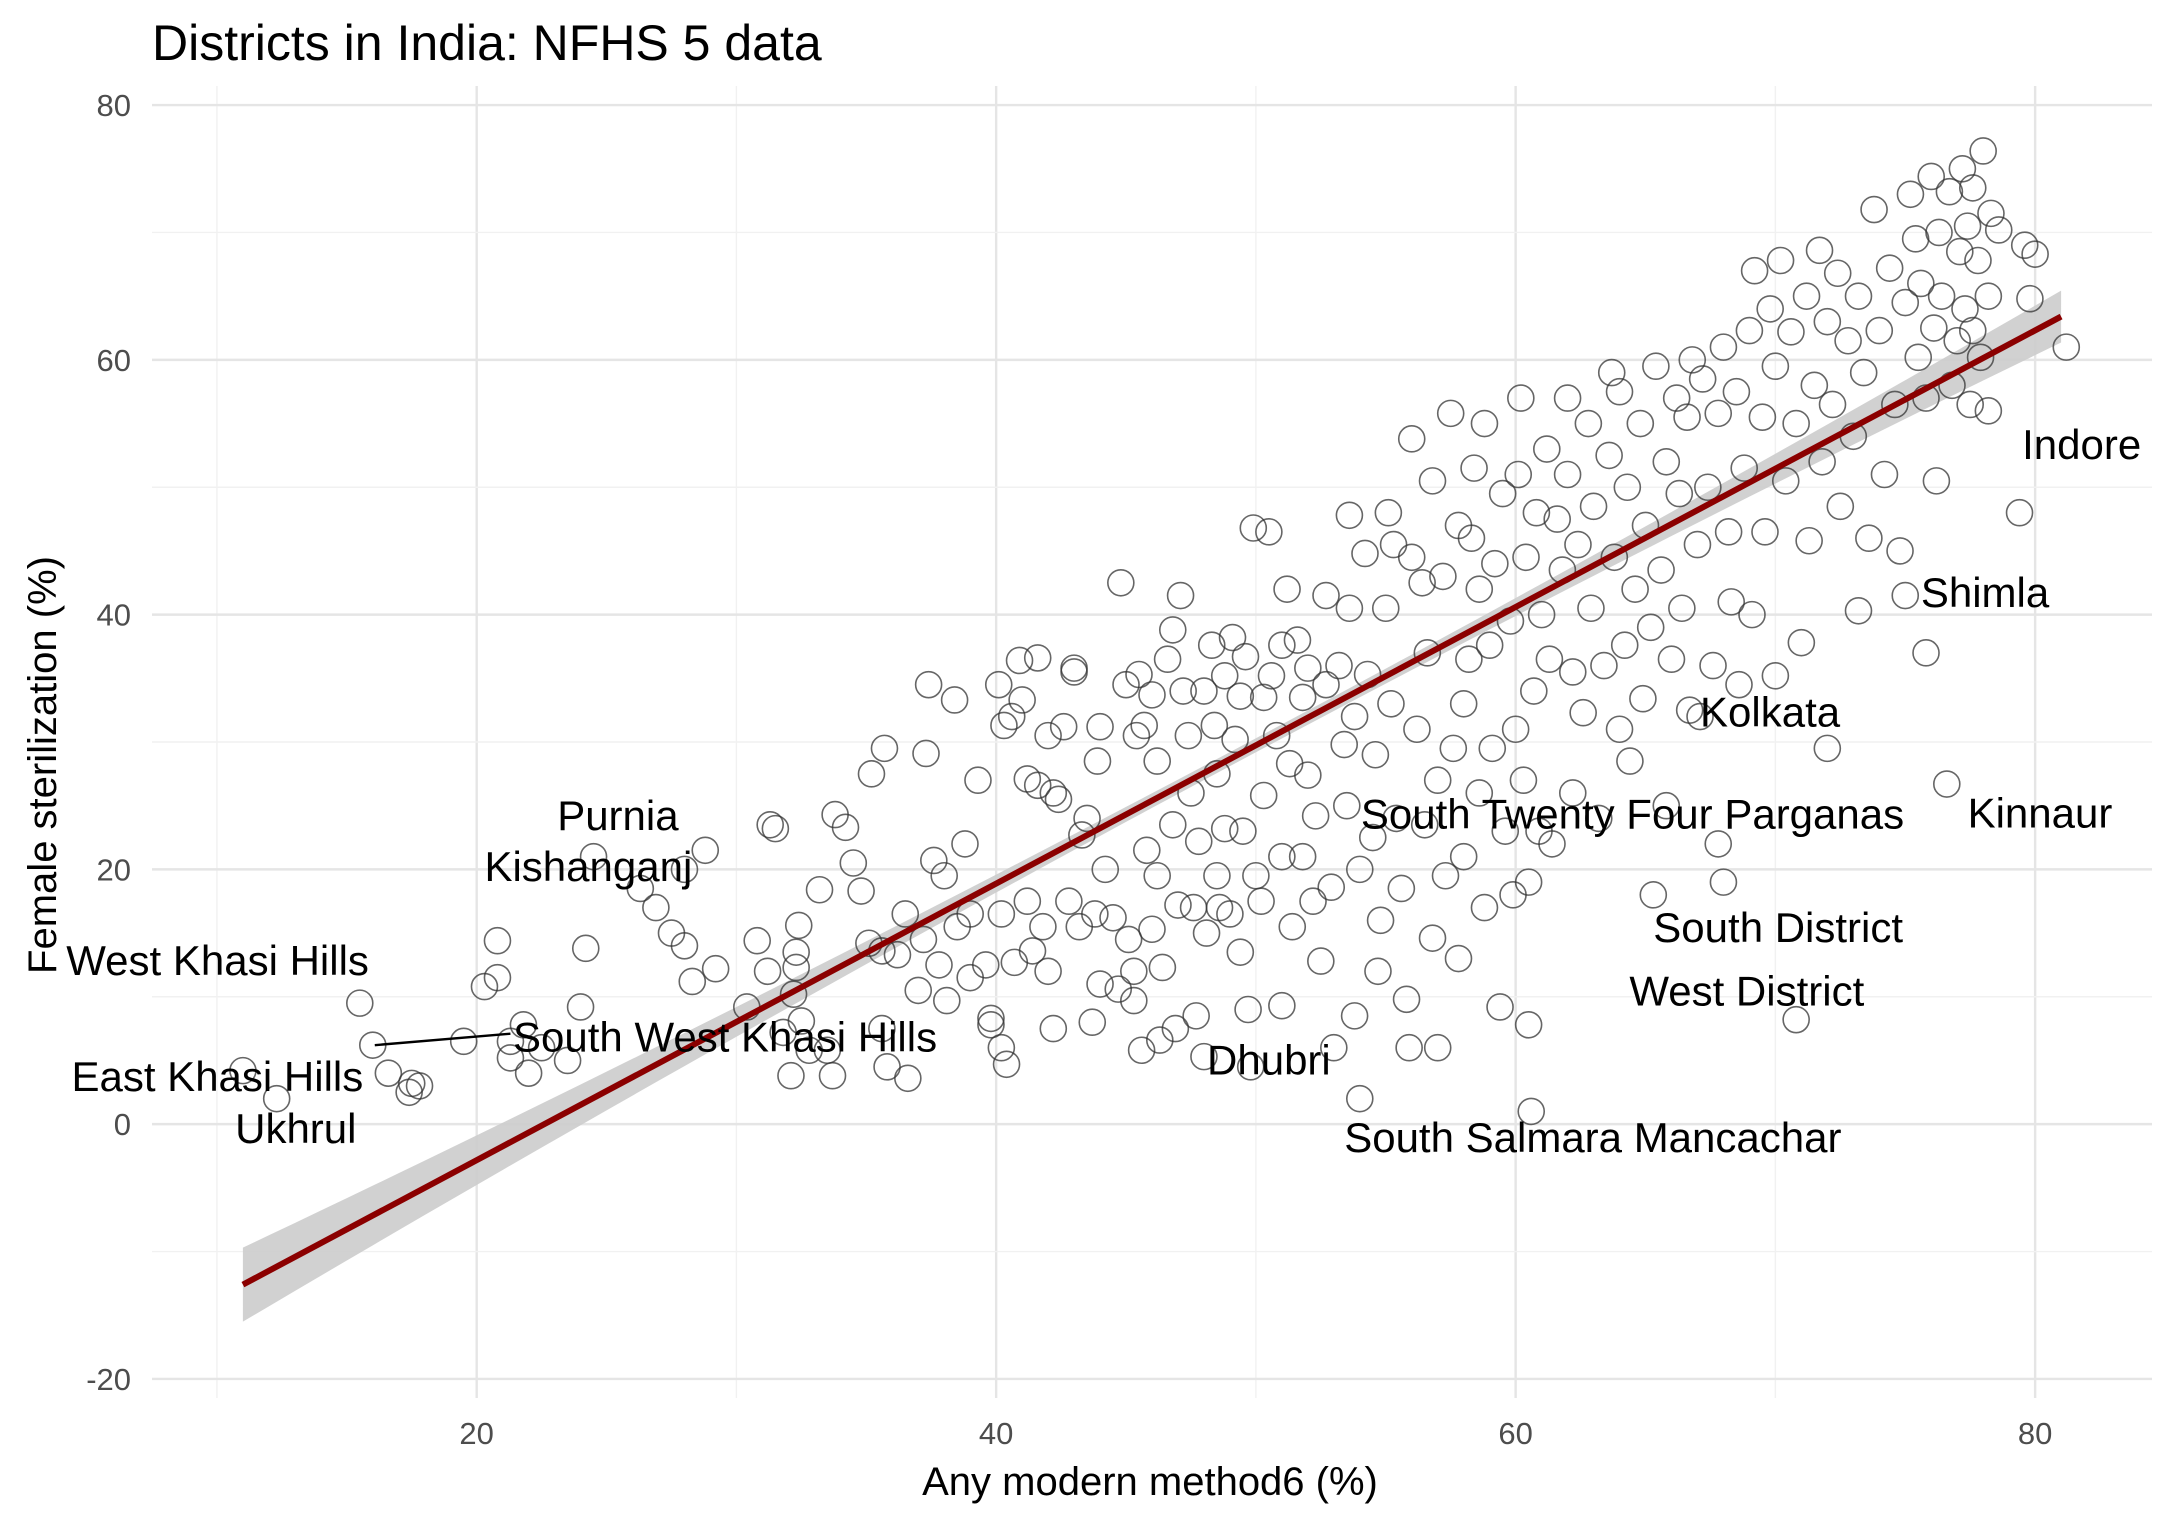  Describe the element at coordinates (1269, 1059) in the screenshot. I see `point-label: Dhubri` at that location.